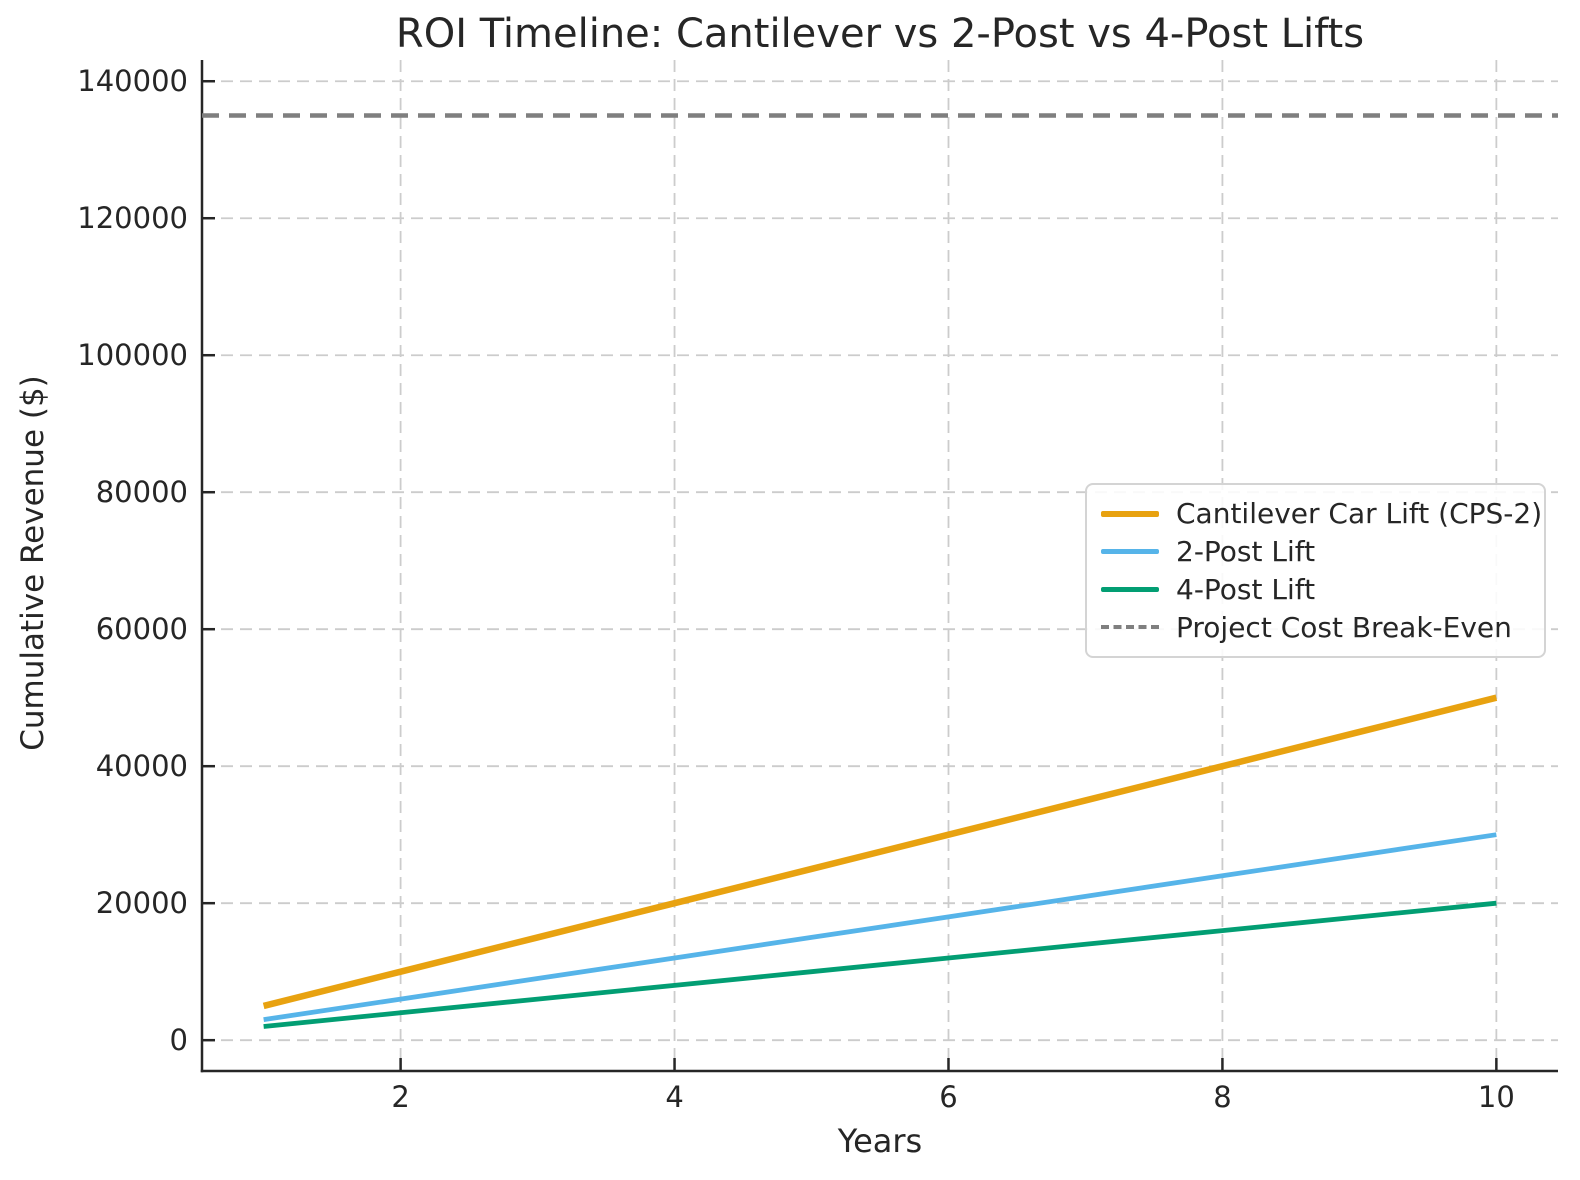 This screenshot has height=1180, width=1580. Describe the element at coordinates (1246, 552) in the screenshot. I see `legend-label: 2-Post Lift` at that location.